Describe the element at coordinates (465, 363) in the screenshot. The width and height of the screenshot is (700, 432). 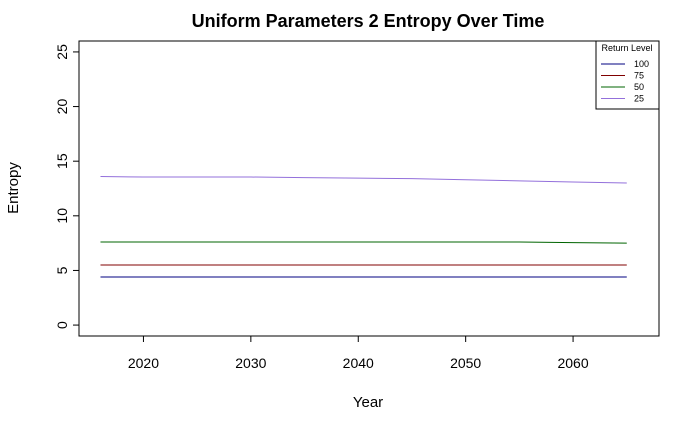
I see `x-tick-label: 2050` at that location.